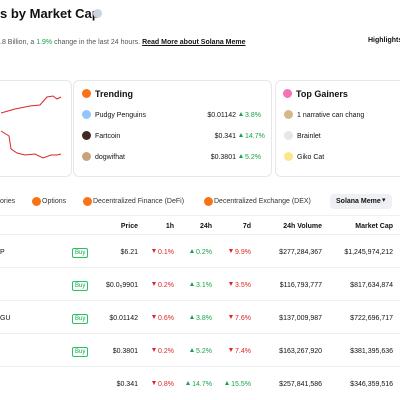 This screenshot has width=400, height=400. Describe the element at coordinates (107, 136) in the screenshot. I see `coin-name: Fartcoin` at that location.